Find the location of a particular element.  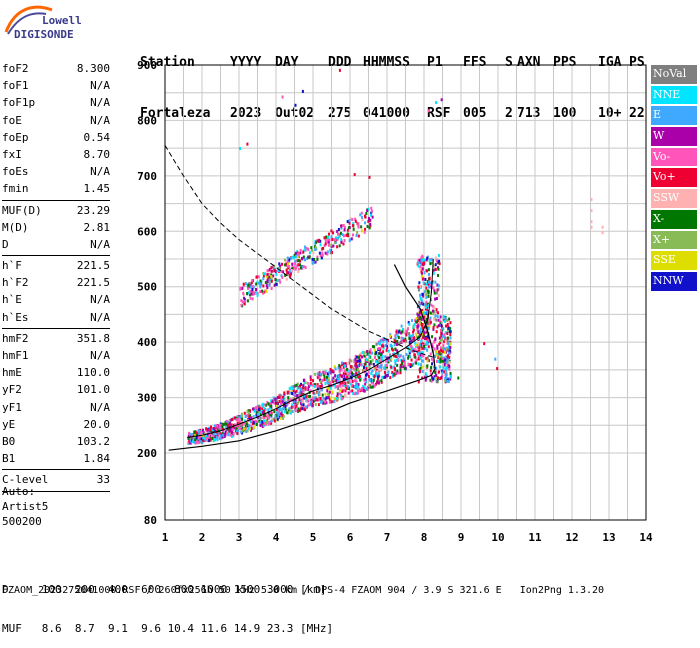

digisonde-logo: Lowell DIGISONDE is located at coordinates (43, 23).